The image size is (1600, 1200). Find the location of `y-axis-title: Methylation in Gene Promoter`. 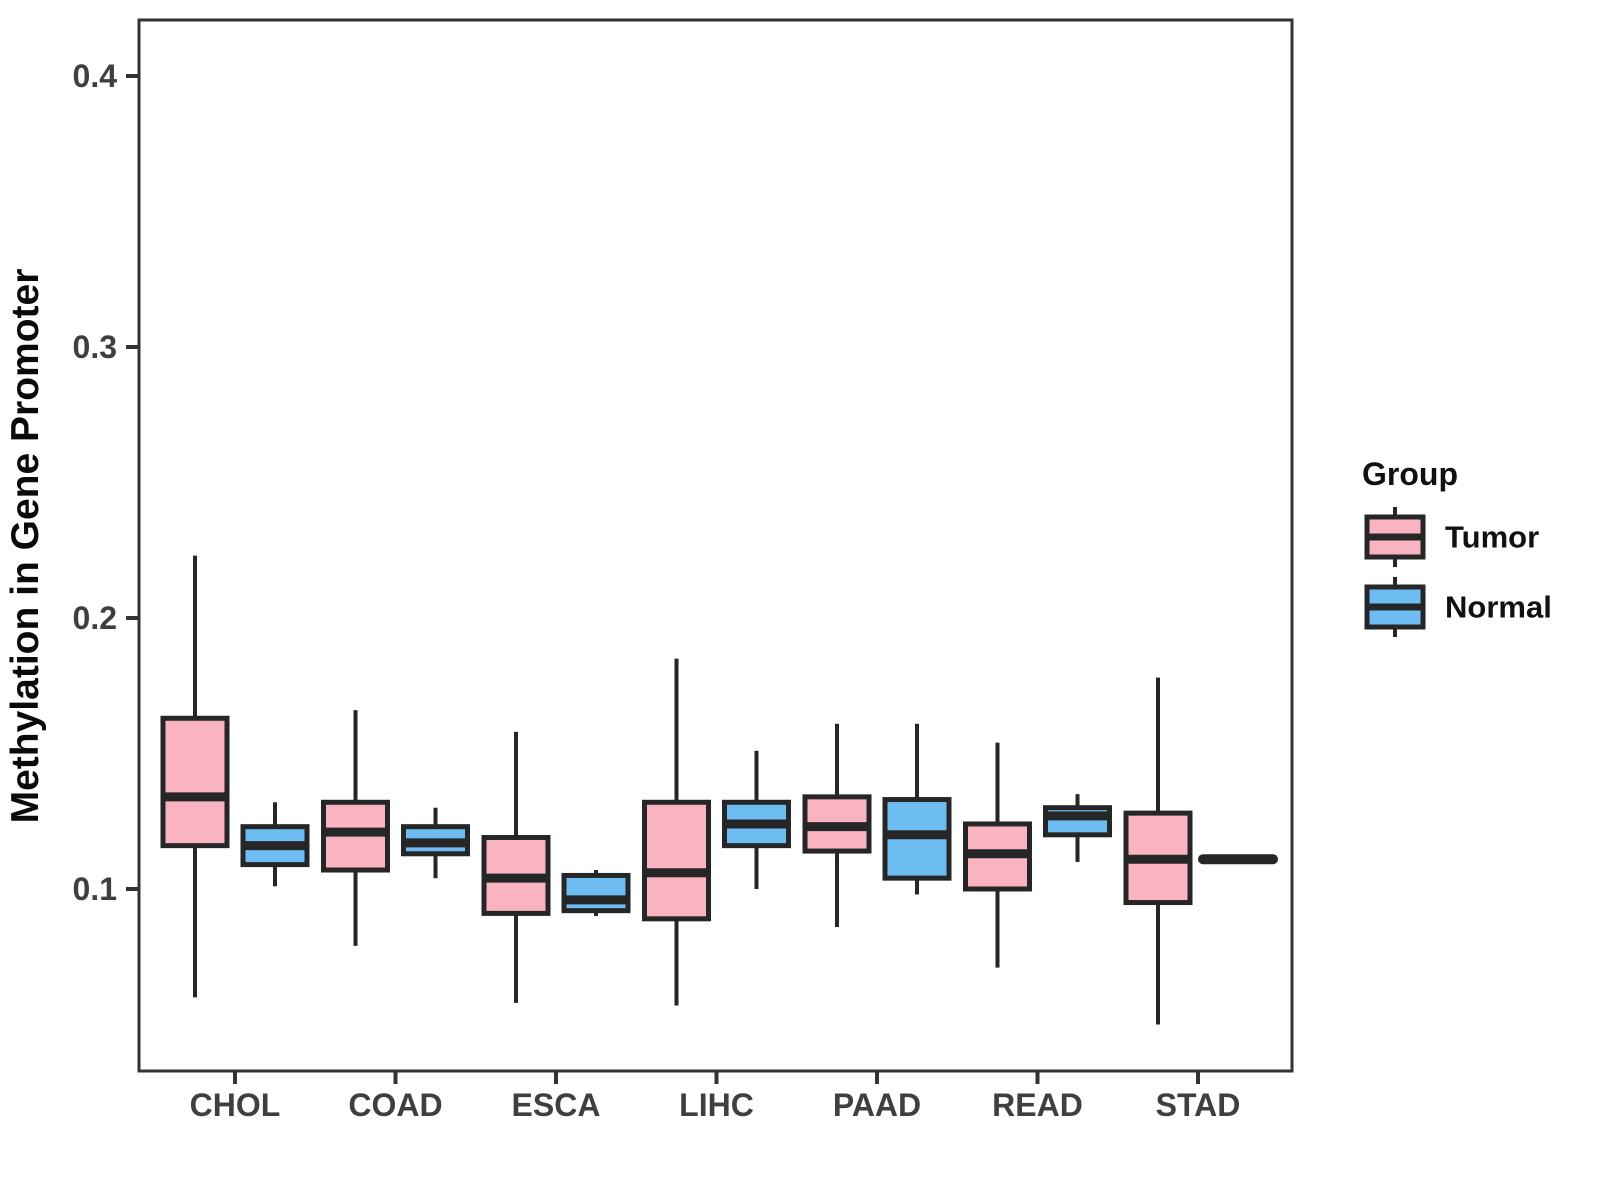

y-axis-title: Methylation in Gene Promoter is located at coordinates (25, 546).